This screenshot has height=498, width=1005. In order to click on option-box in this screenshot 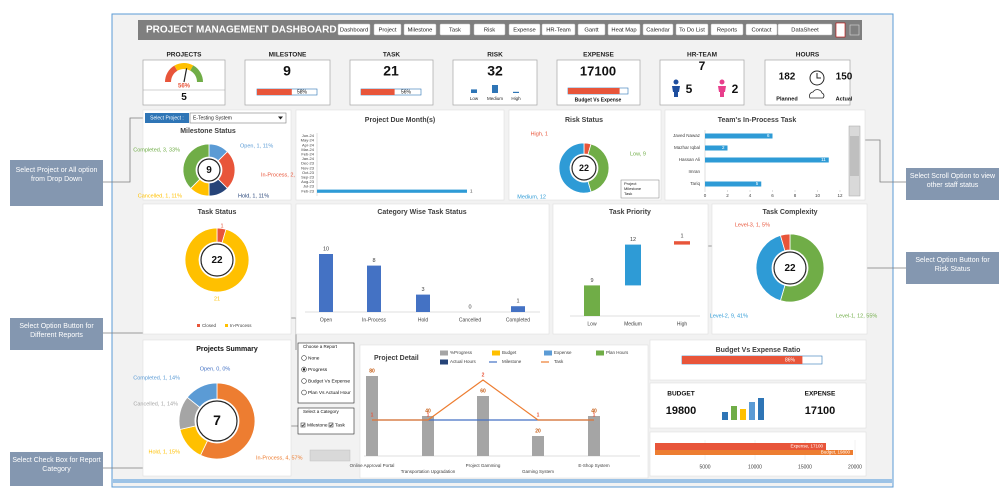, I will do `click(640, 189)`.